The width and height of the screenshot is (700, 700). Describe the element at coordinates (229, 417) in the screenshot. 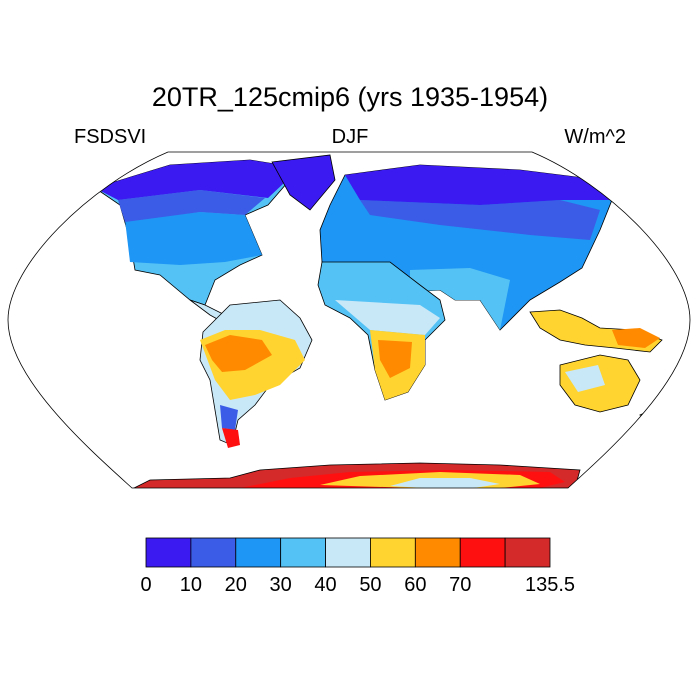

I see `south-america-south` at that location.